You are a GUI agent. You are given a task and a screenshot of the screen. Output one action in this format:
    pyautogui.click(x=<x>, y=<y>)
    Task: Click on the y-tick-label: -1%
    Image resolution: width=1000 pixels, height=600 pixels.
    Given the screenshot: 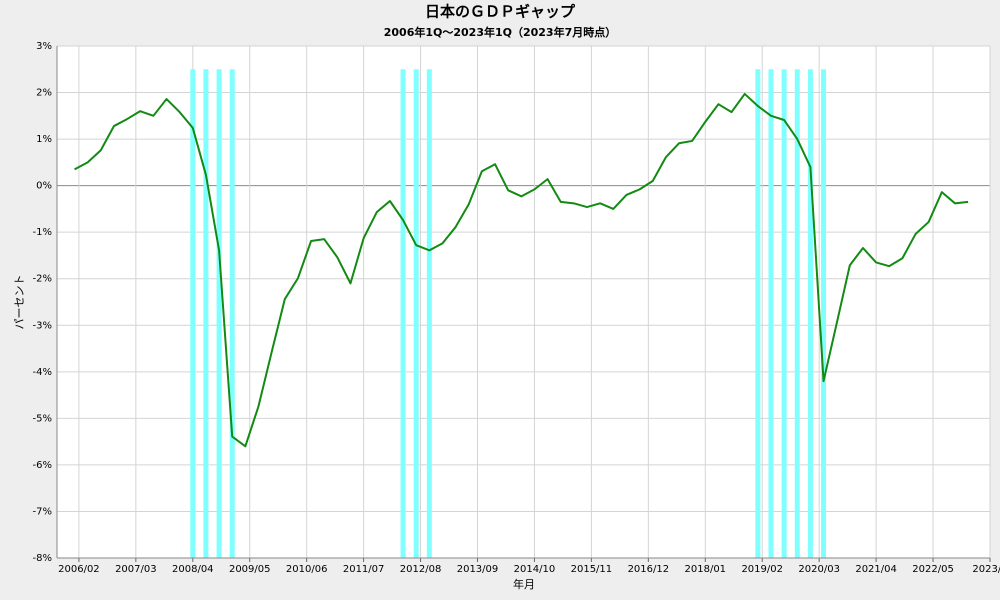 What is the action you would take?
    pyautogui.click(x=42, y=232)
    